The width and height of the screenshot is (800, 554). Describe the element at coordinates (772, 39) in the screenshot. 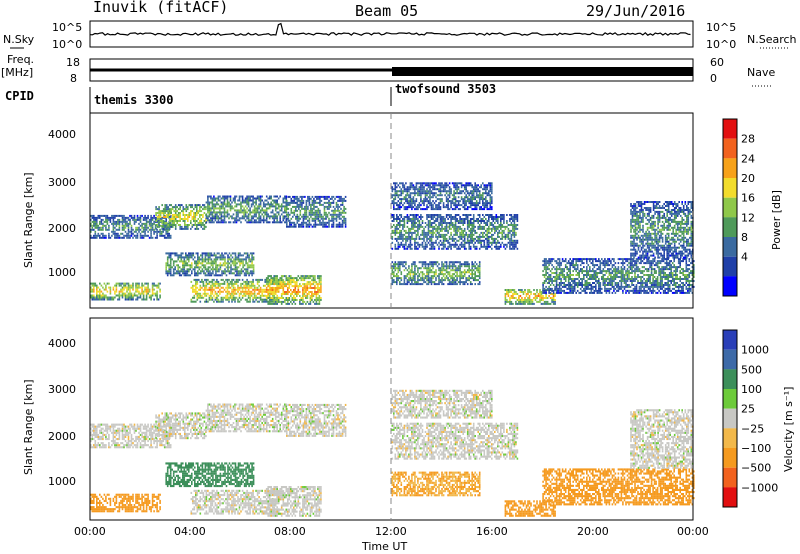

I see `noise-search-label: N.Search` at that location.